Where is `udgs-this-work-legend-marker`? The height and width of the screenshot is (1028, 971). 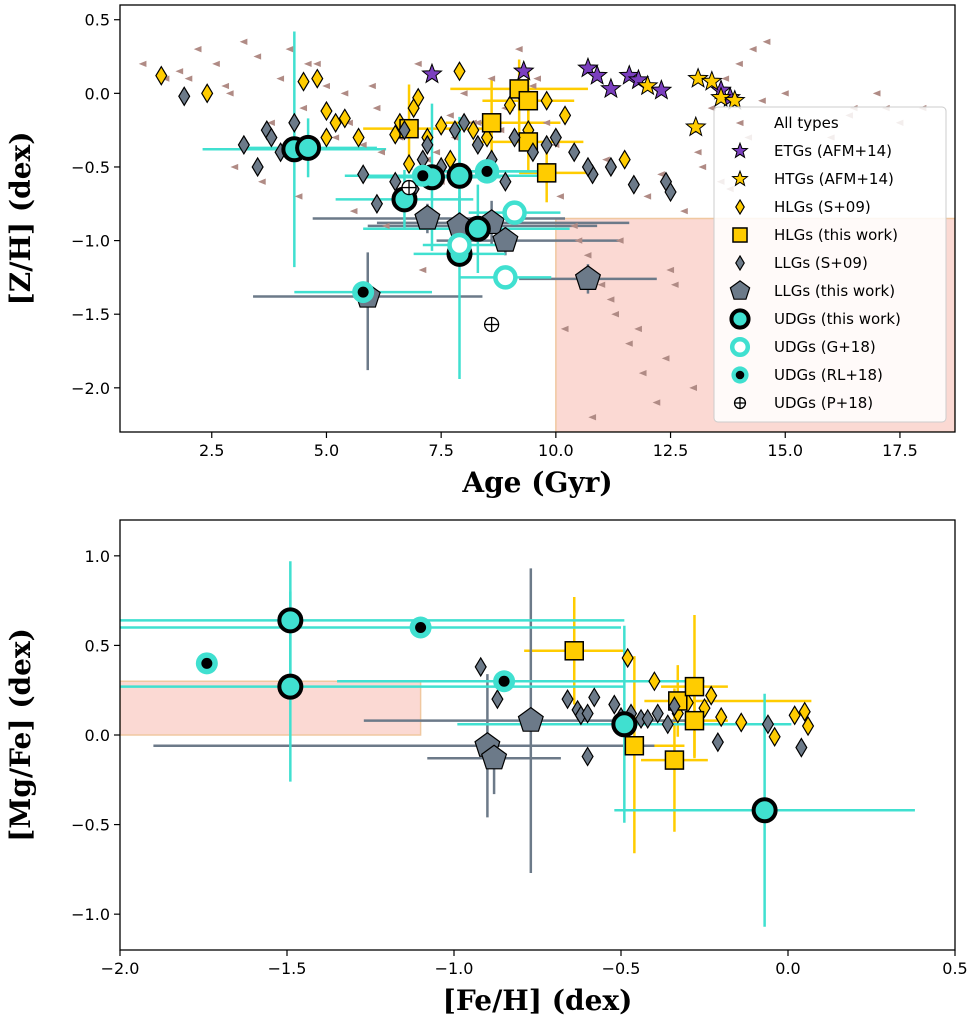
udgs-this-work-legend-marker is located at coordinates (740, 319).